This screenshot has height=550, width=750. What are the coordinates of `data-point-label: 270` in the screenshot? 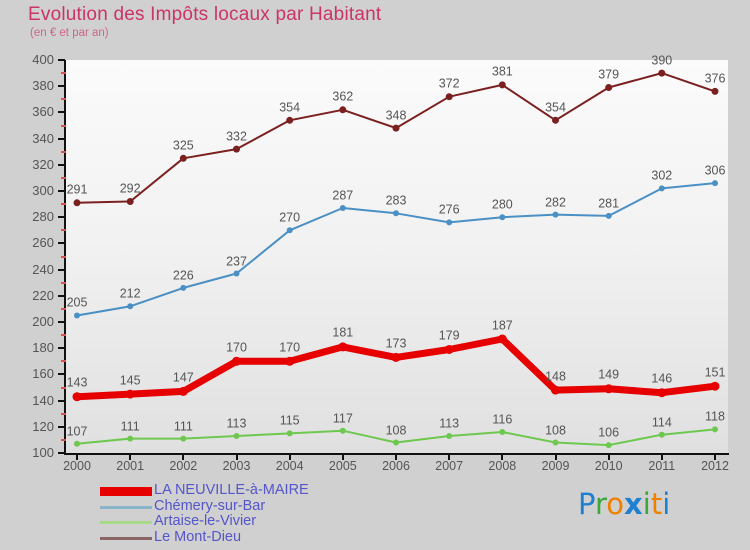 It's located at (290, 217).